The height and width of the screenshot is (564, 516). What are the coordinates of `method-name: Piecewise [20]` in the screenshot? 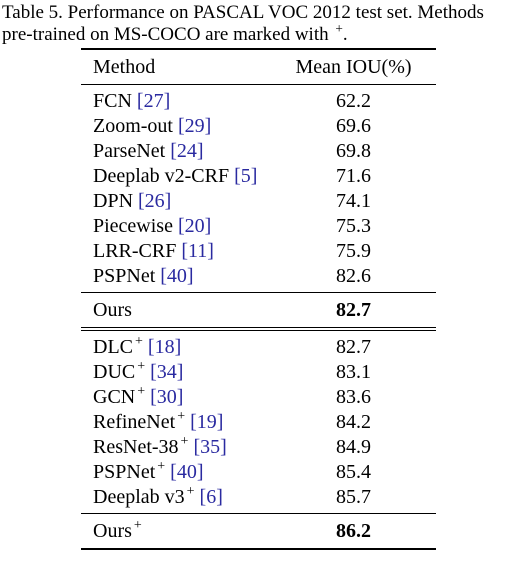 It's located at (186, 226).